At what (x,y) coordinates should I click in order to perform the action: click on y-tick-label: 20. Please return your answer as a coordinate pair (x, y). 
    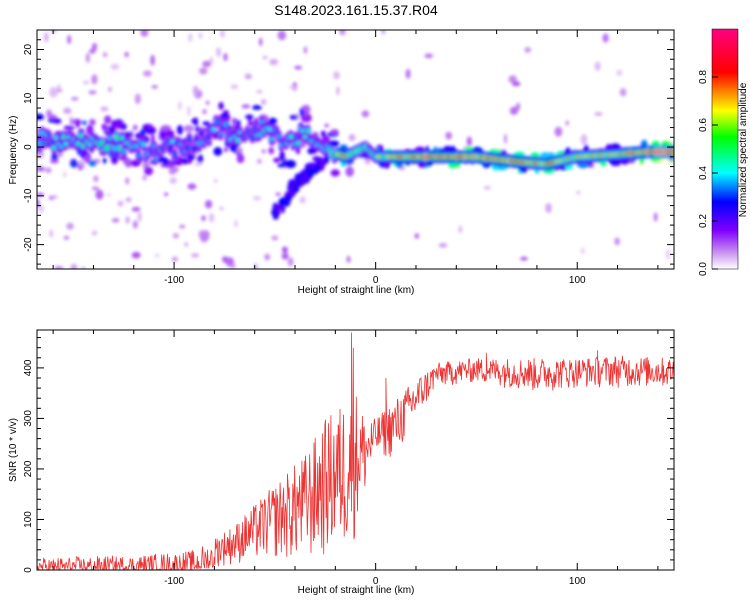
    Looking at the image, I should click on (28, 50).